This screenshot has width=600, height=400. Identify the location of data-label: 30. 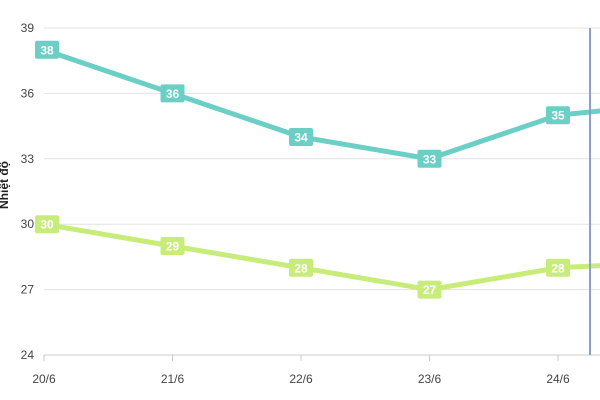
(47, 224).